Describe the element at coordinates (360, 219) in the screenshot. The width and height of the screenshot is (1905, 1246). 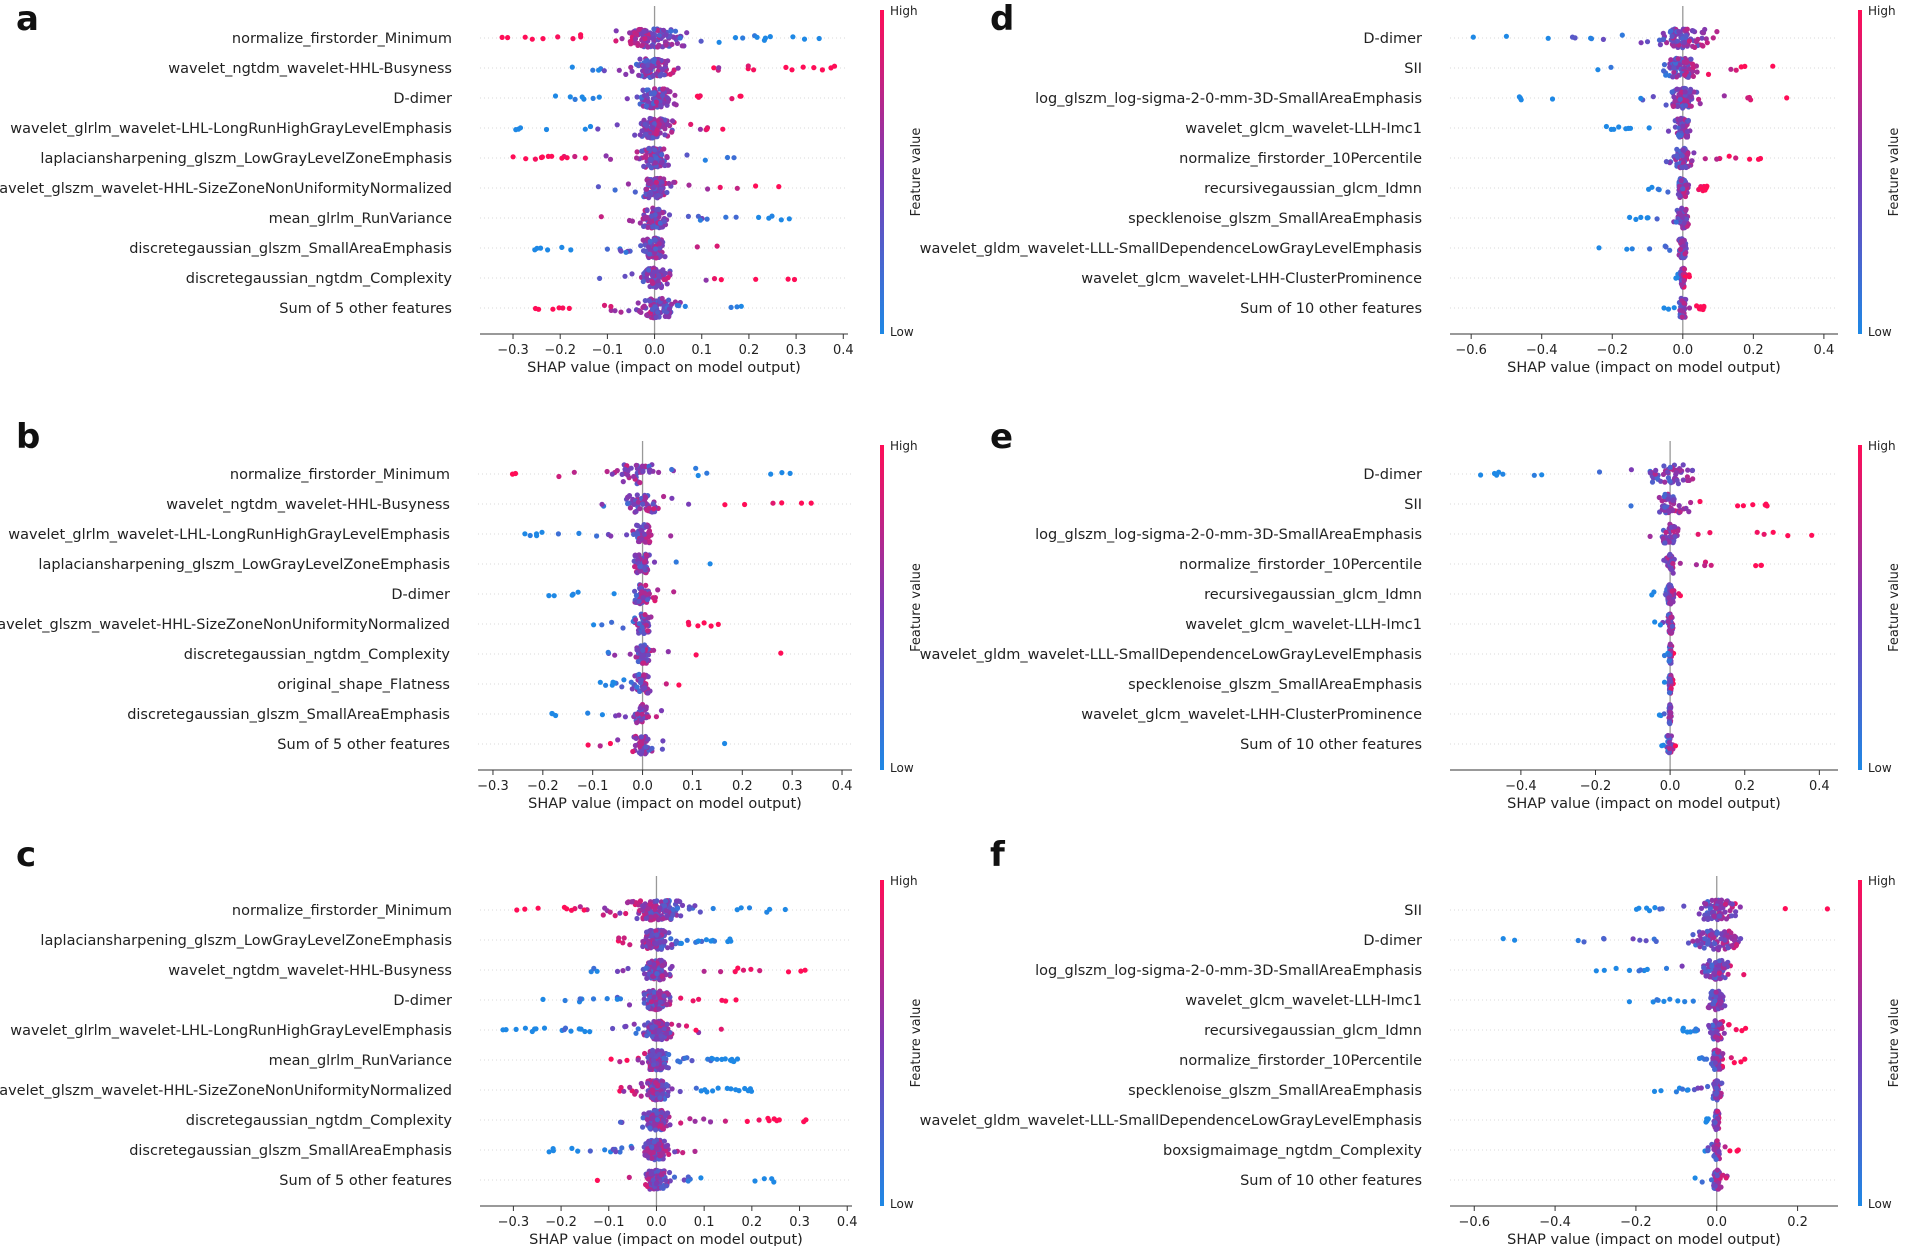
I see `feature-label: mean_glrlm_RunVariance` at that location.